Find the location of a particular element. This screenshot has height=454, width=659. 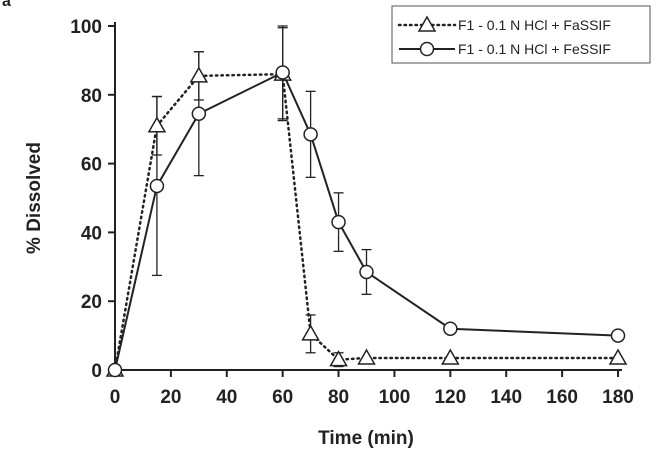

x-tick-label: 180 is located at coordinates (618, 397).